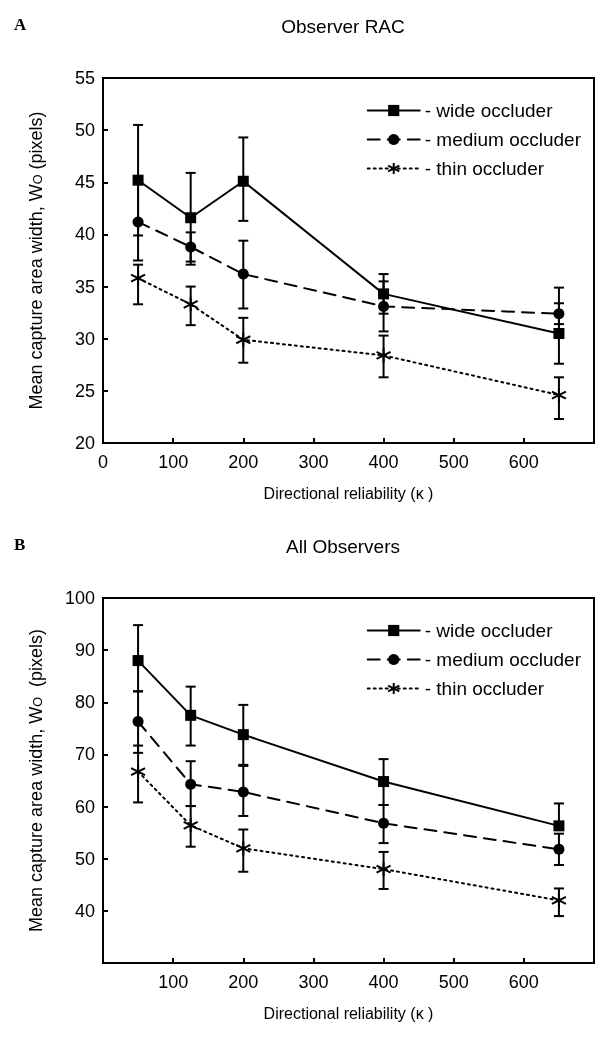 Image resolution: width=608 pixels, height=1062 pixels. What do you see at coordinates (79, 598) in the screenshot?
I see `y-tick-label: 100` at bounding box center [79, 598].